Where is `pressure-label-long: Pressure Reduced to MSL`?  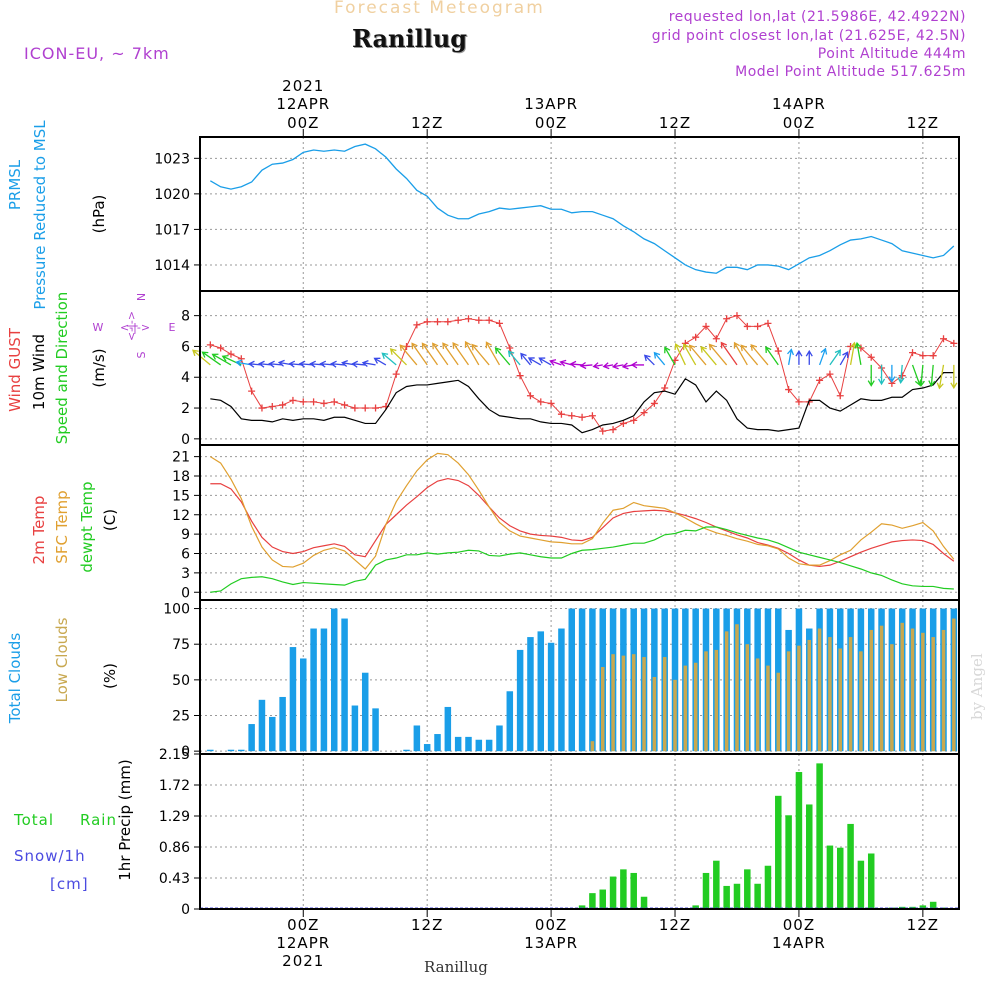 pressure-label-long: Pressure Reduced to MSL is located at coordinates (40, 215).